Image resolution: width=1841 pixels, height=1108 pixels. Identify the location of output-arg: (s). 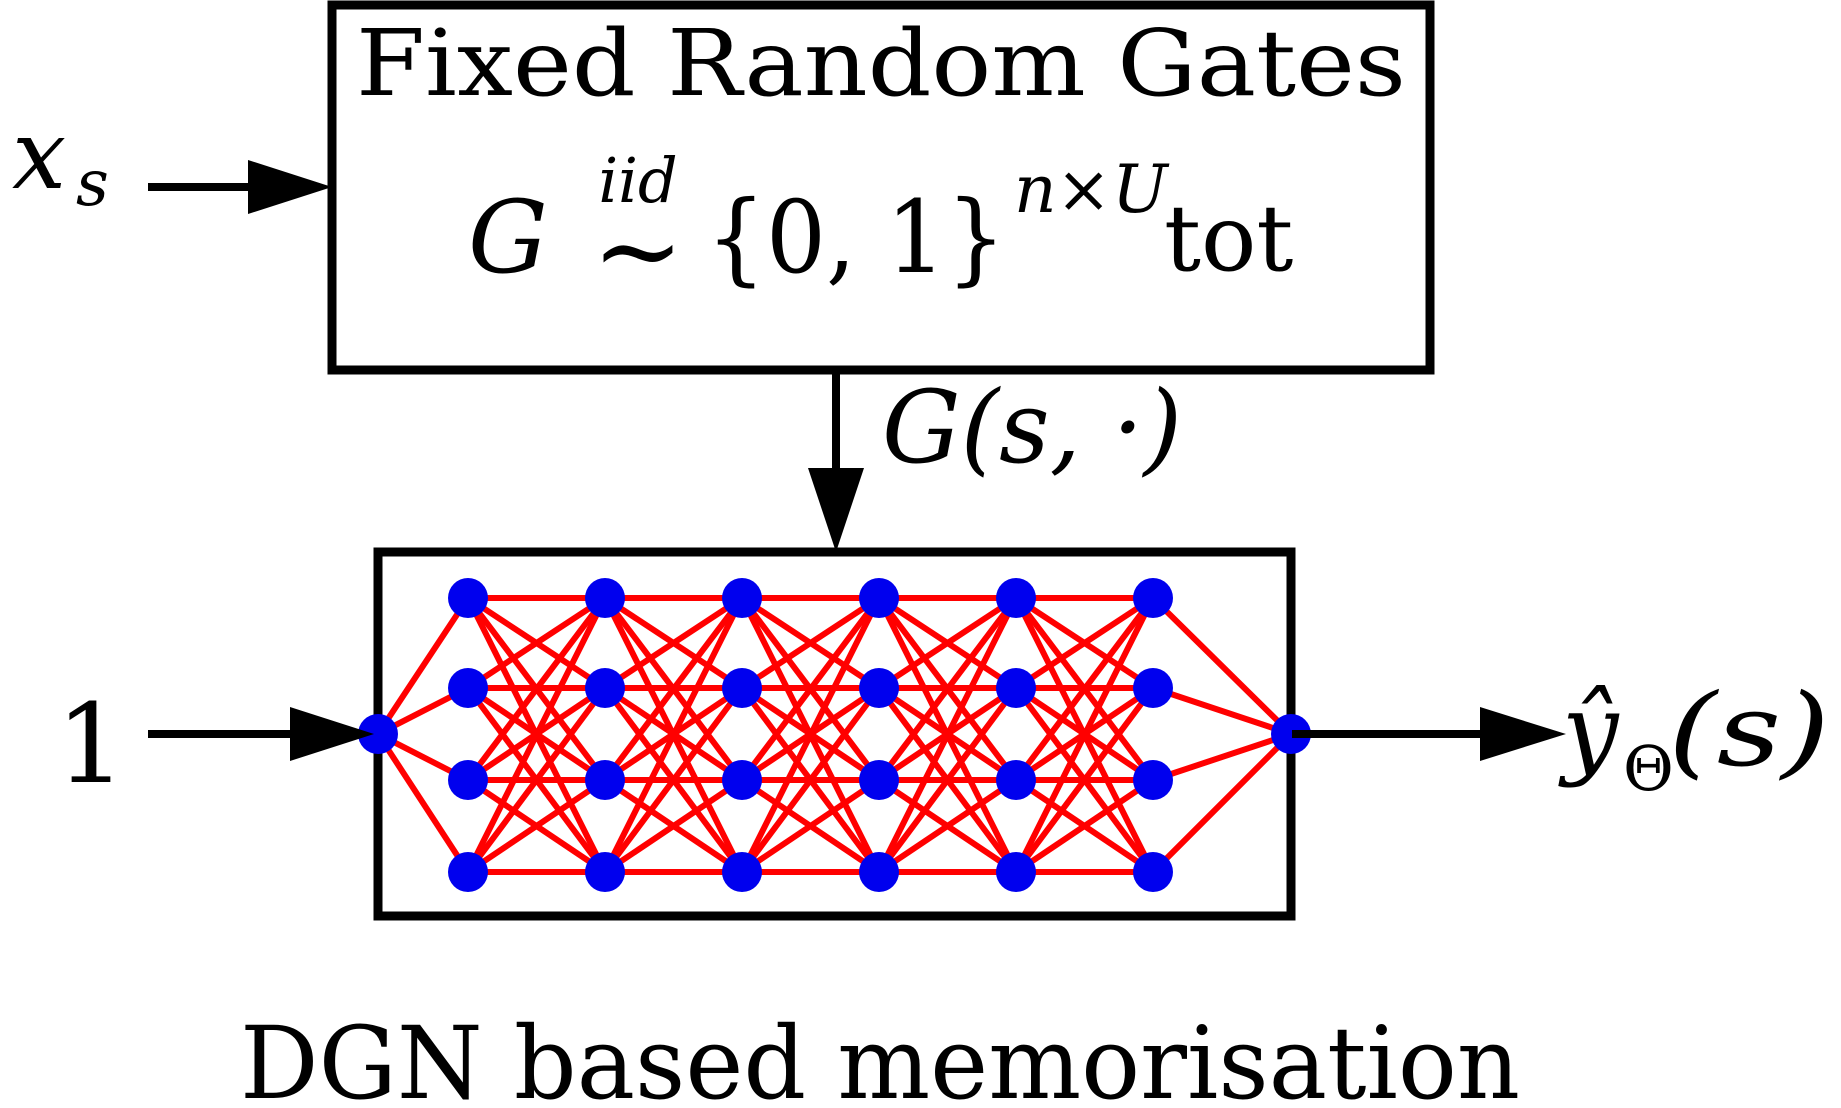
(1749, 730).